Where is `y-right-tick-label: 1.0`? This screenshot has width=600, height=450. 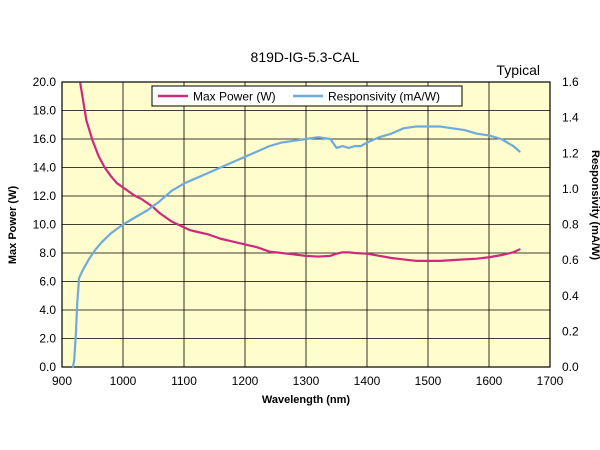
y-right-tick-label: 1.0 is located at coordinates (570, 189).